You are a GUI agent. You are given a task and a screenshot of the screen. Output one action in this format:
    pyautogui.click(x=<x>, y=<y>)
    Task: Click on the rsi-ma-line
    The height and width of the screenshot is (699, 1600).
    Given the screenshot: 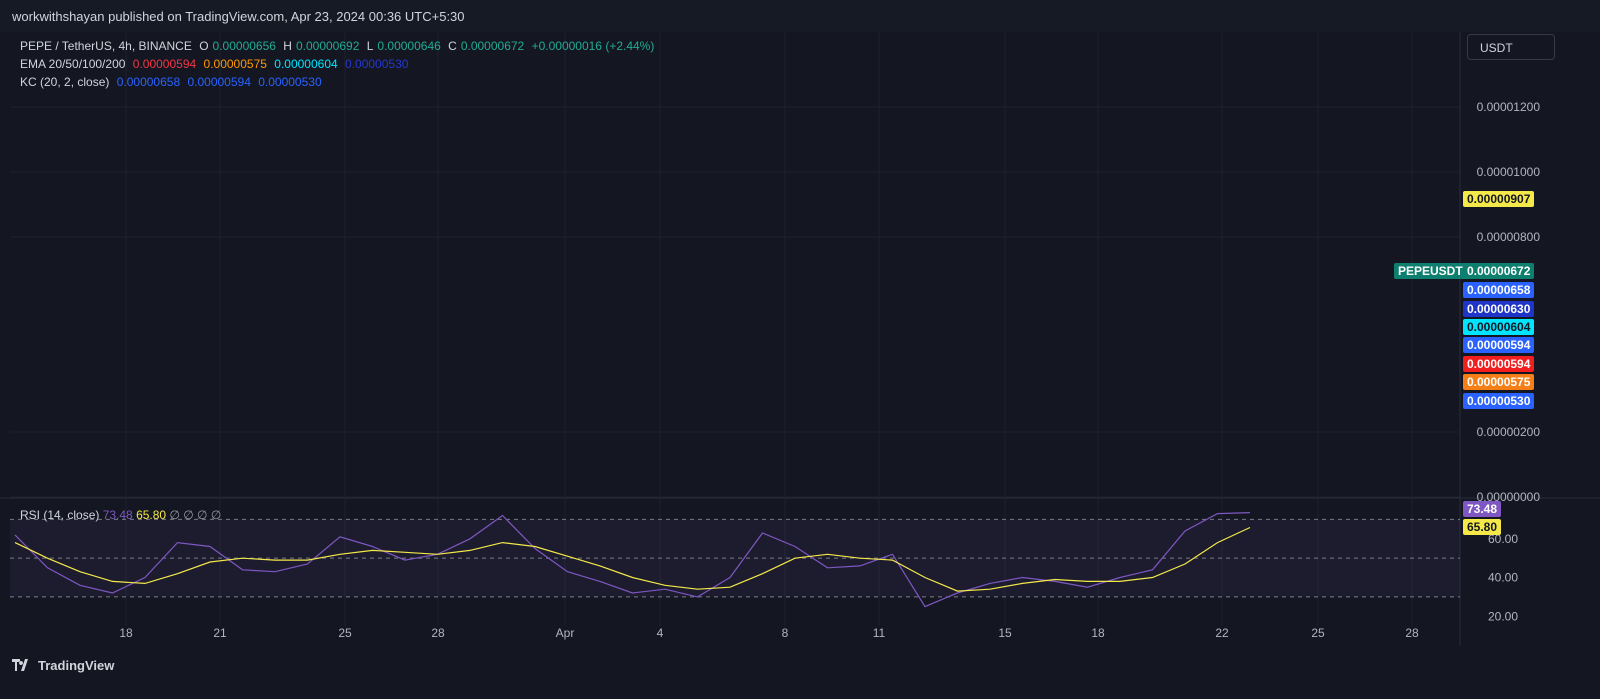 What is the action you would take?
    pyautogui.click(x=632, y=559)
    